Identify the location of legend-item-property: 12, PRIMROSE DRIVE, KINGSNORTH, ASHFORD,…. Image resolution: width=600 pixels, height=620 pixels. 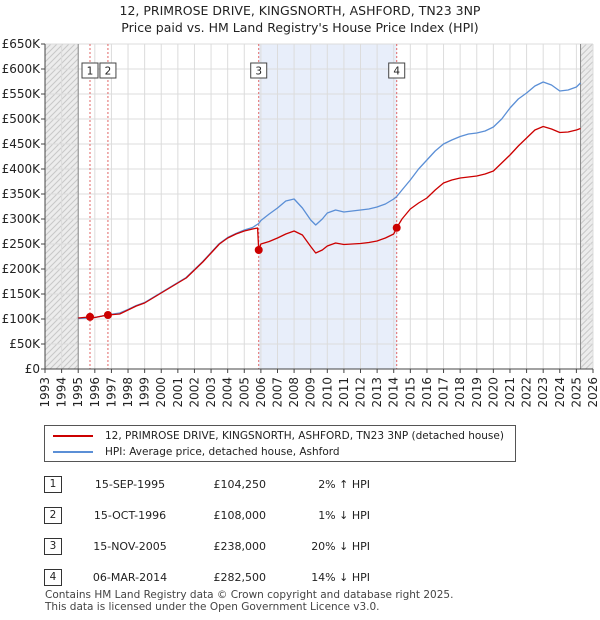
(278, 436).